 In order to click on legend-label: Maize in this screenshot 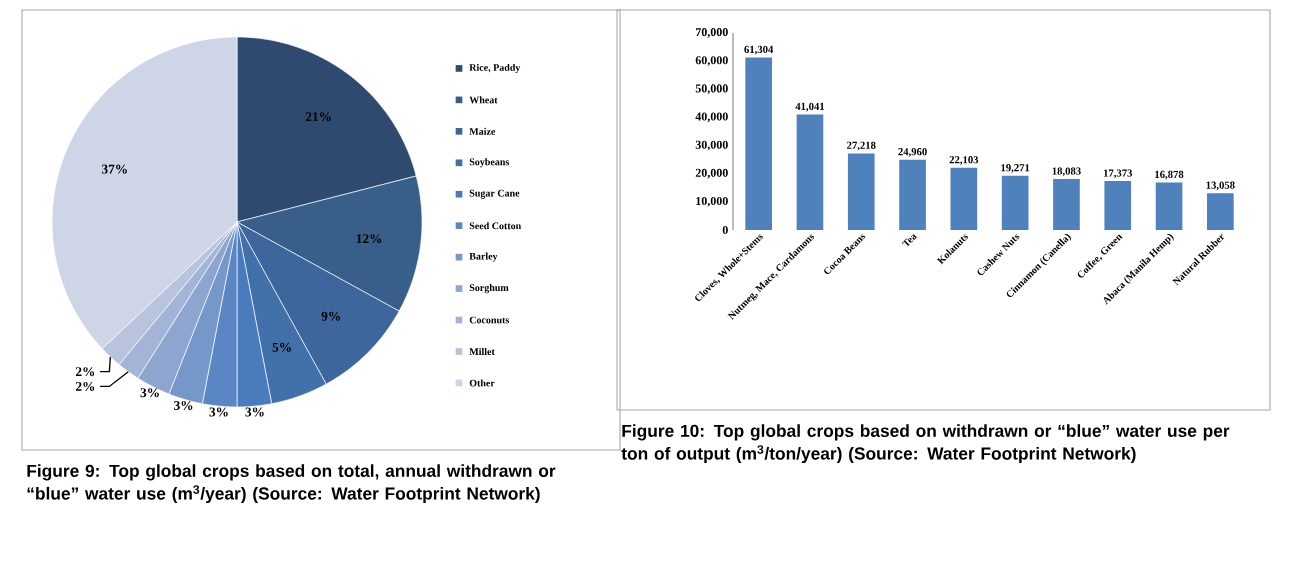, I will do `click(482, 131)`.